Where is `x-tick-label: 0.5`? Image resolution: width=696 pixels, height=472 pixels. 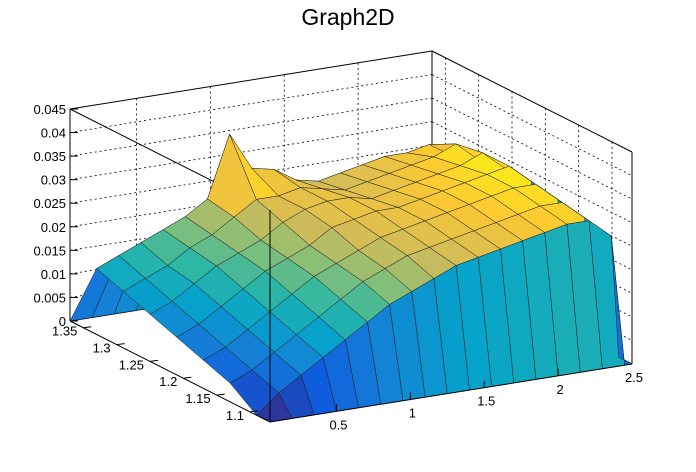 x-tick-label: 0.5 is located at coordinates (338, 424).